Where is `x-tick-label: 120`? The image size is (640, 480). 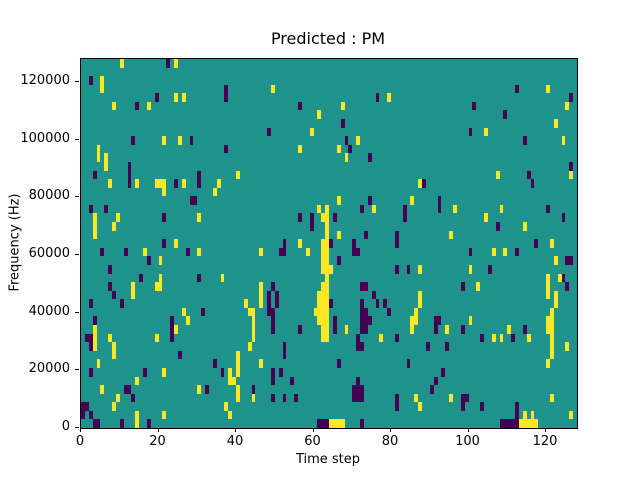
x-tick-label: 120 is located at coordinates (545, 441).